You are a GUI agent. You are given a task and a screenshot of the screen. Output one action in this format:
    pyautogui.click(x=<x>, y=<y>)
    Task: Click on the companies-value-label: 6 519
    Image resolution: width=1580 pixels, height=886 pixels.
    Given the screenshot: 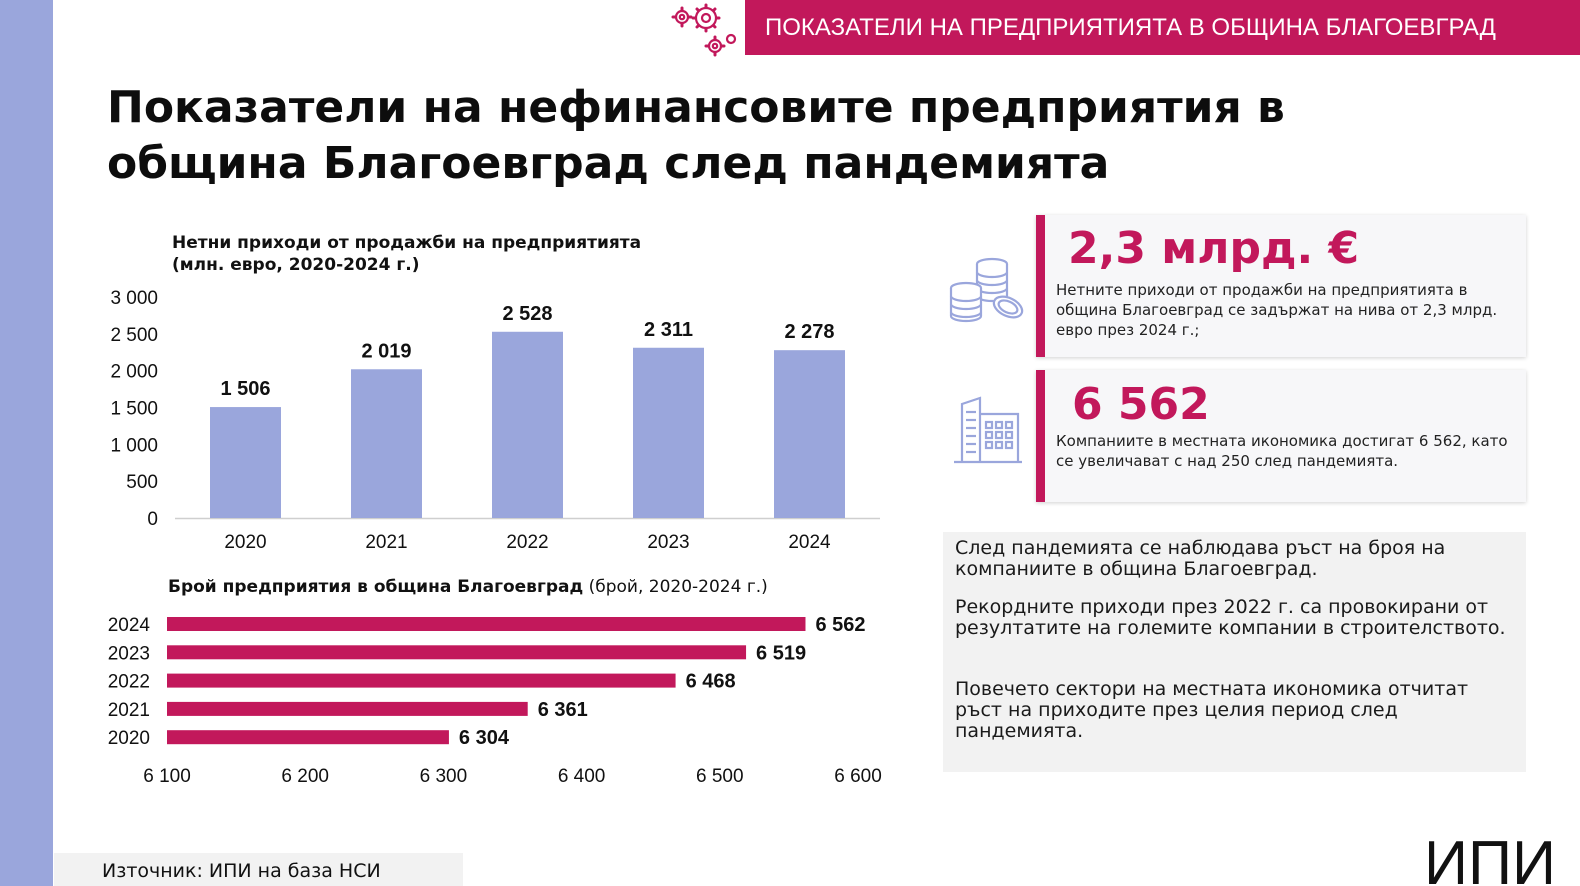 What is the action you would take?
    pyautogui.click(x=781, y=653)
    